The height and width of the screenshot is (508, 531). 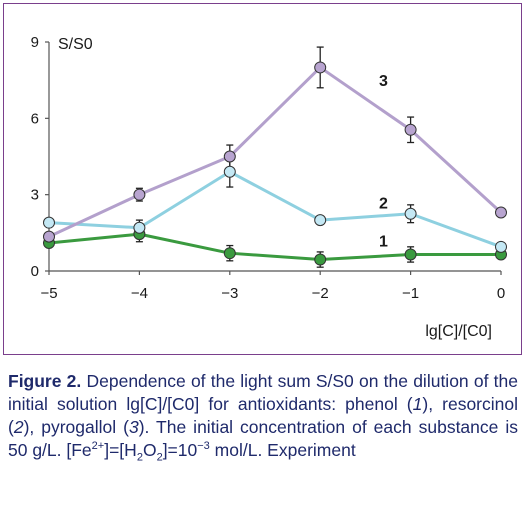 What do you see at coordinates (320, 293) in the screenshot?
I see `x-tick-label: −2` at bounding box center [320, 293].